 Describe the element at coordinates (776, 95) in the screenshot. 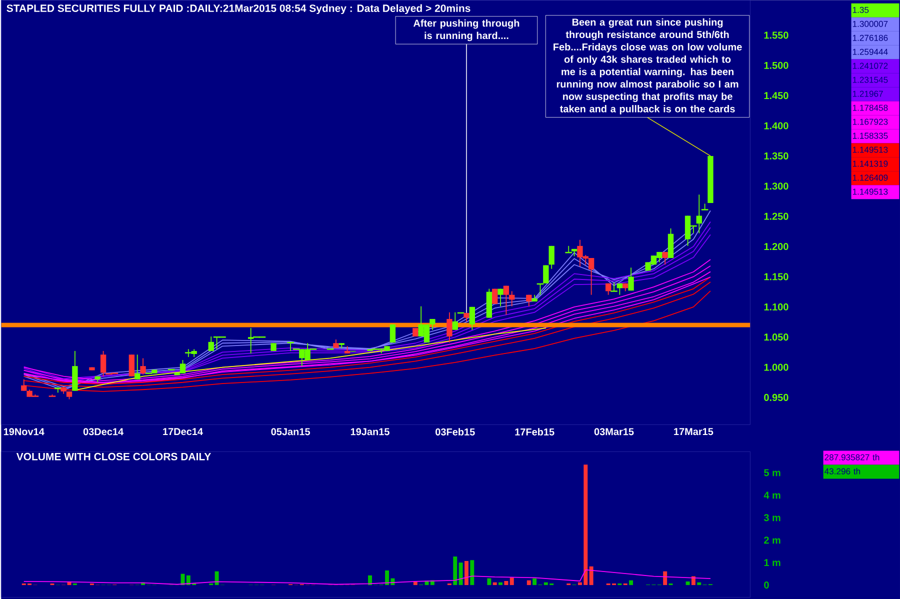

I see `y-tick-label: 1.450` at that location.